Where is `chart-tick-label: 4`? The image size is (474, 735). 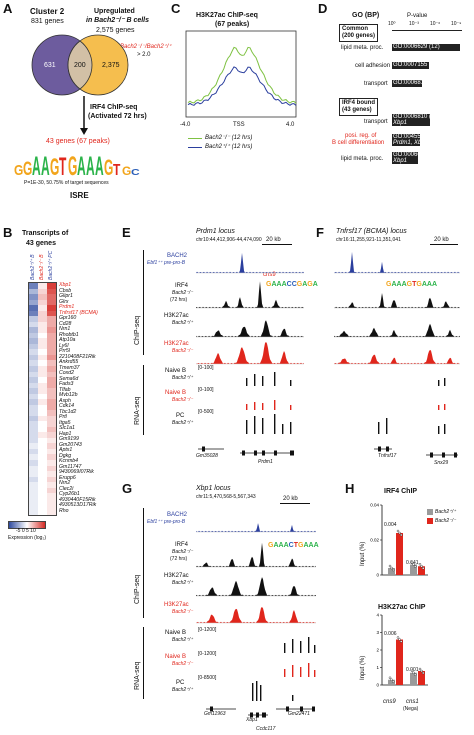 chart-tick-label: 4 is located at coordinates (377, 615).